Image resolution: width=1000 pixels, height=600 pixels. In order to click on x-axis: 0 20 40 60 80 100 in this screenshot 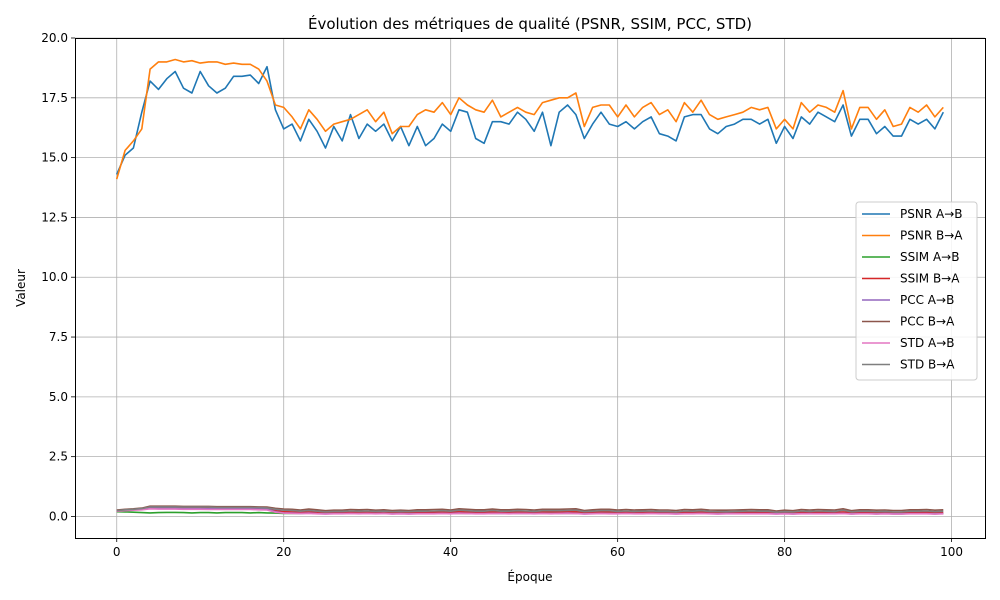, I will do `click(538, 548)`.